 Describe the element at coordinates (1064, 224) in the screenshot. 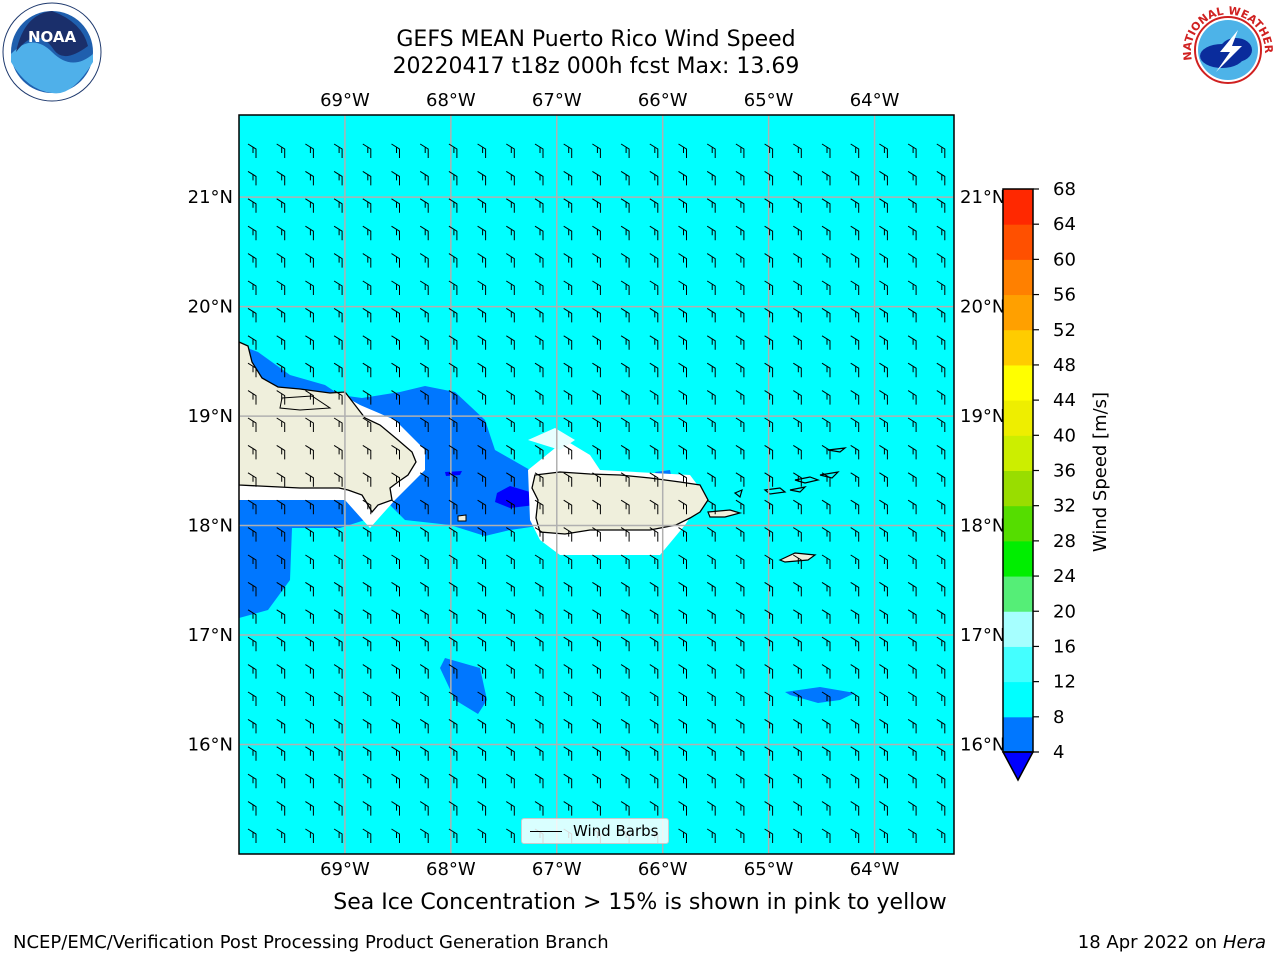

I see `colorbar-tick-label: 64` at that location.